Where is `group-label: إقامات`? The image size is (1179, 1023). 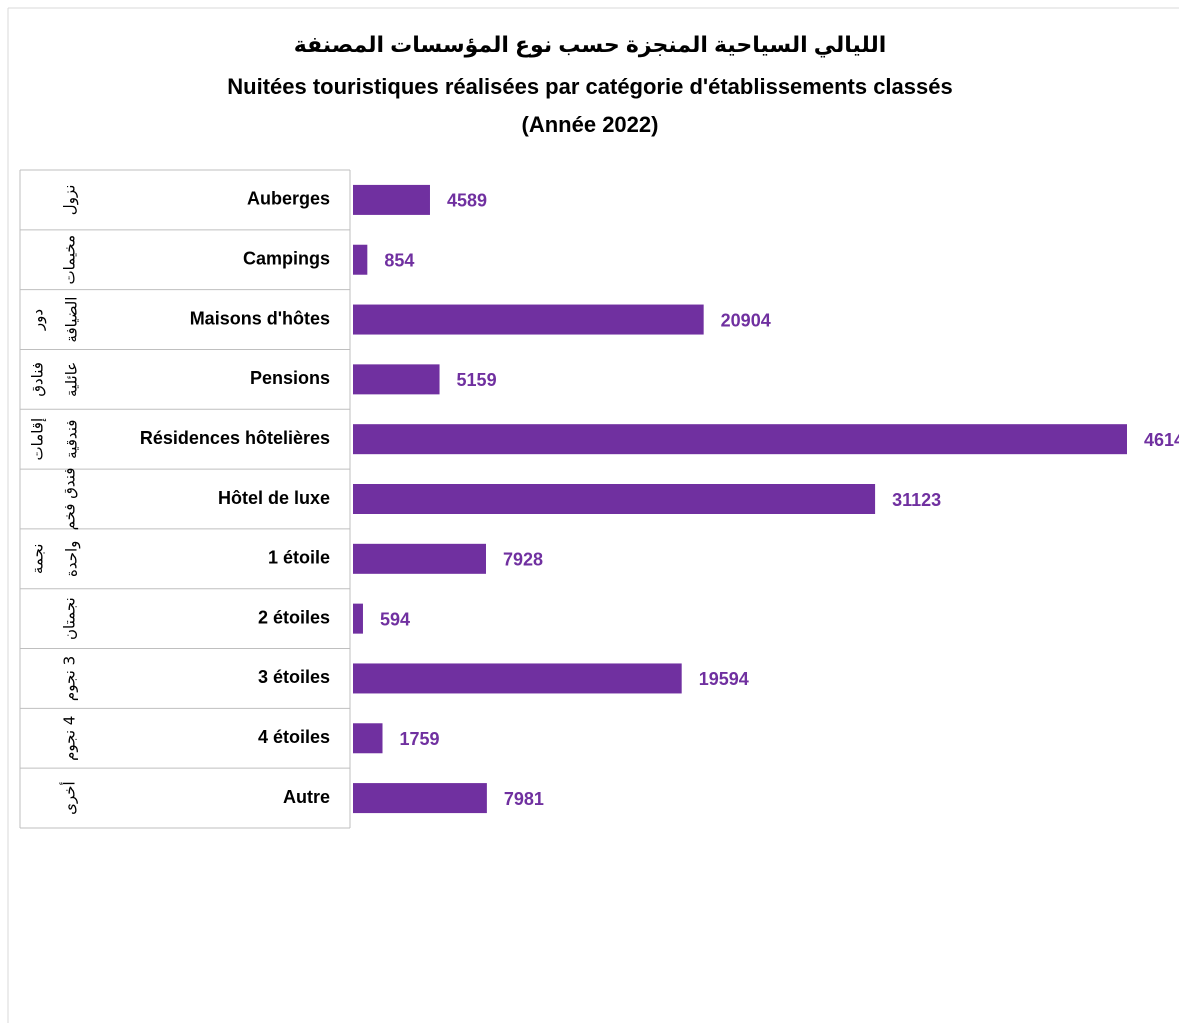
group-label: إقامات is located at coordinates (38, 439).